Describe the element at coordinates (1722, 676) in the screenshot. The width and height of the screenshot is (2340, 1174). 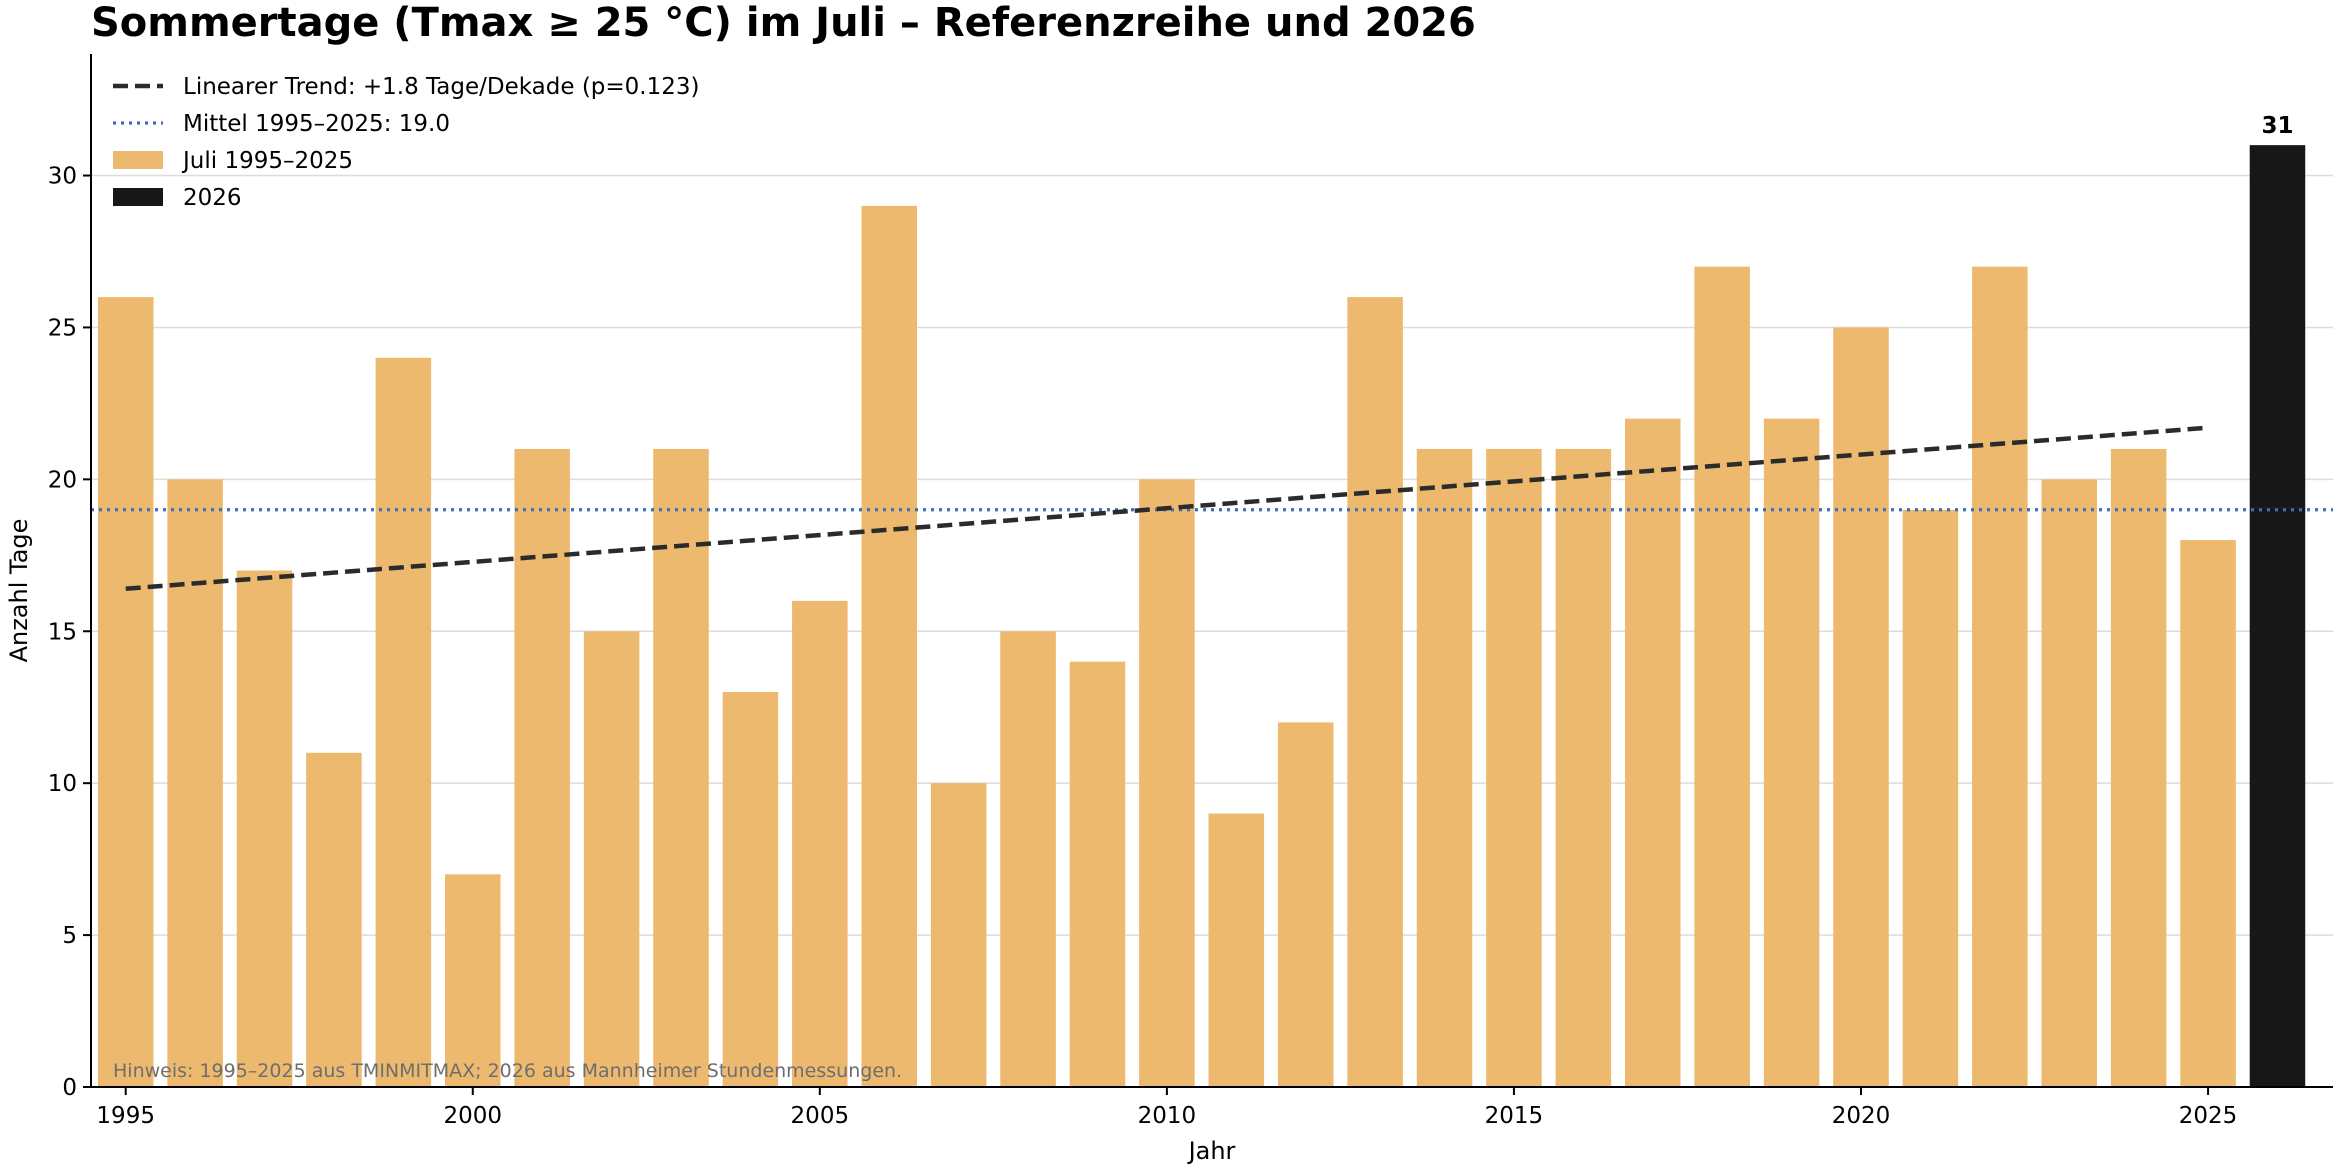
I see `bar-2018` at that location.